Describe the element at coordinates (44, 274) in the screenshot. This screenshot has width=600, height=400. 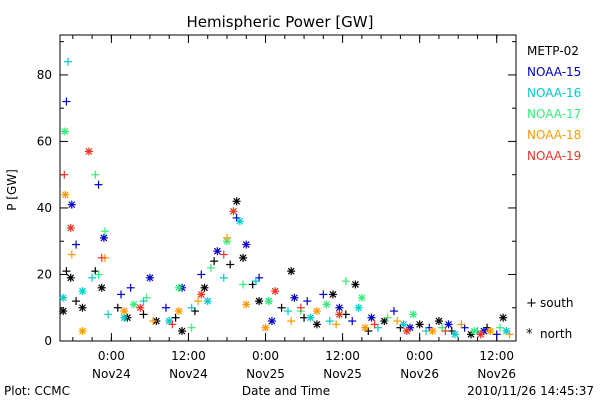
I see `y-tick-label: 20` at that location.